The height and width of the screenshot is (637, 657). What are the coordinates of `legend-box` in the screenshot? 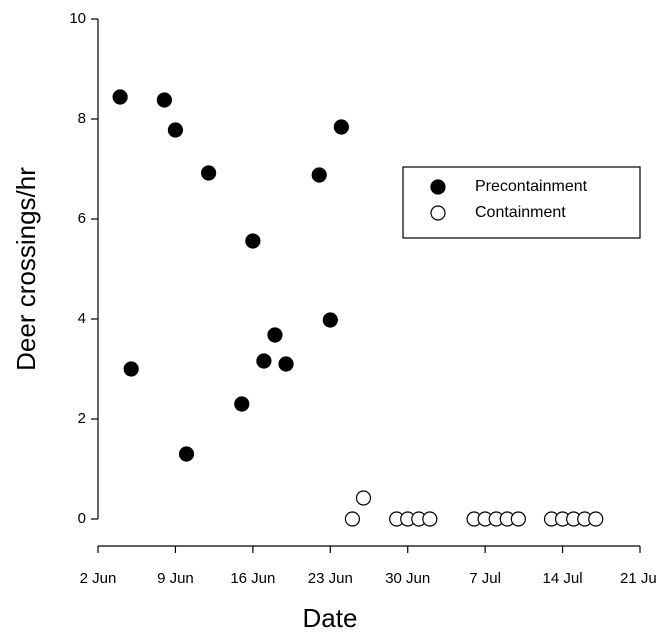 It's located at (521, 202).